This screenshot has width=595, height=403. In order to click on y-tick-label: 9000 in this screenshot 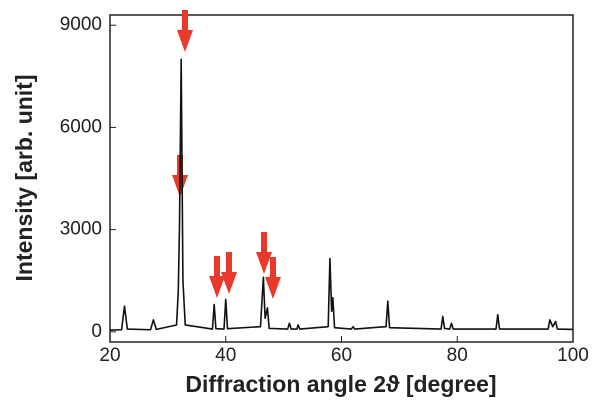, I will do `click(81, 24)`.